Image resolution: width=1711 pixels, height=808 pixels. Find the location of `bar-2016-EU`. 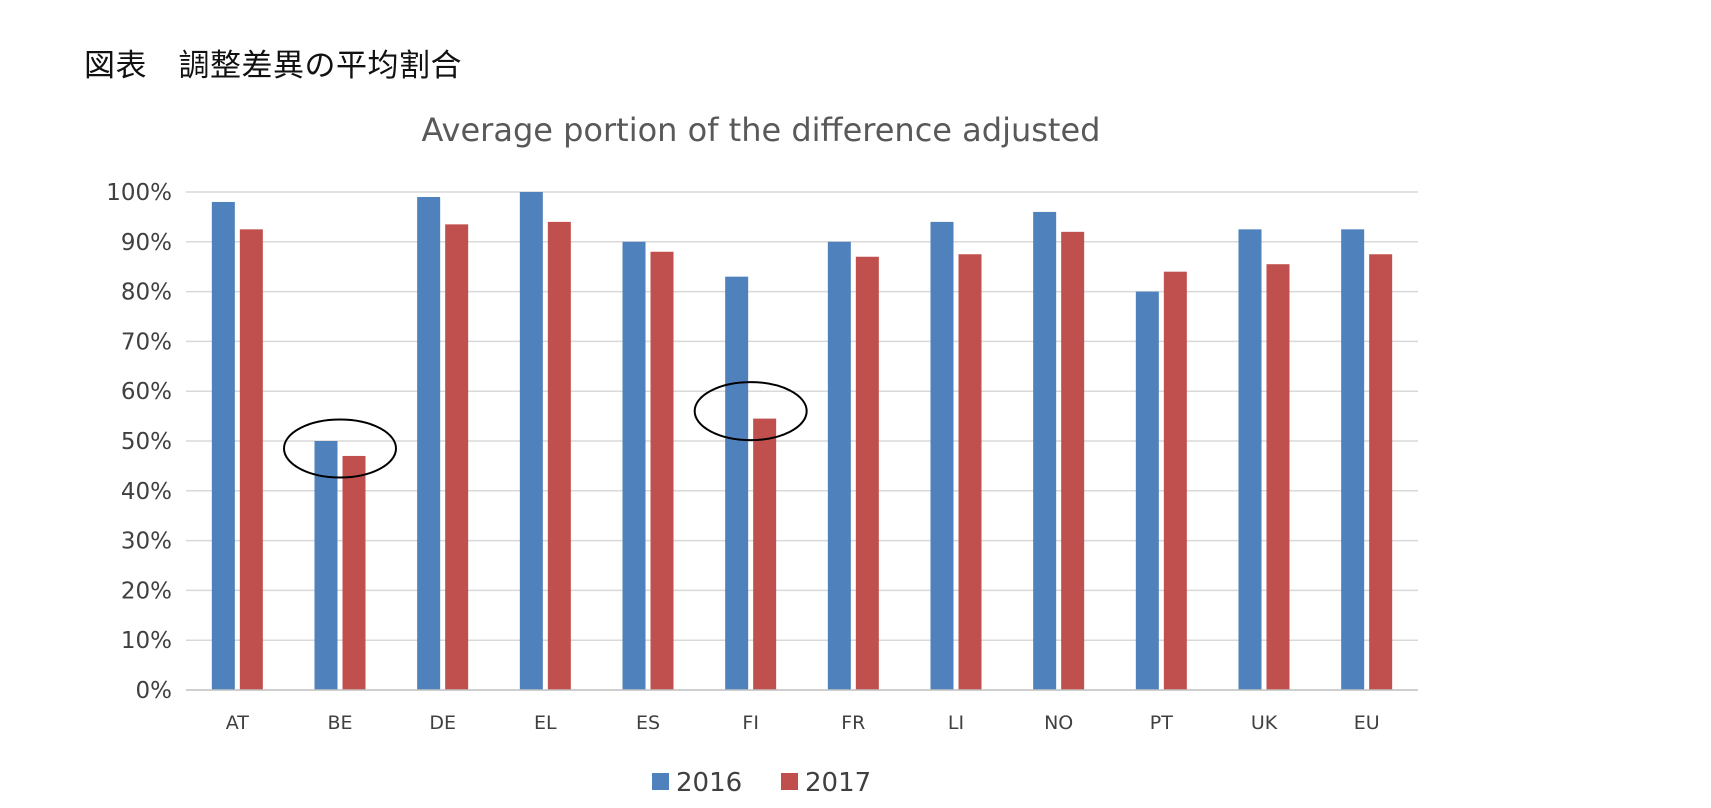

bar-2016-EU is located at coordinates (1353, 459).